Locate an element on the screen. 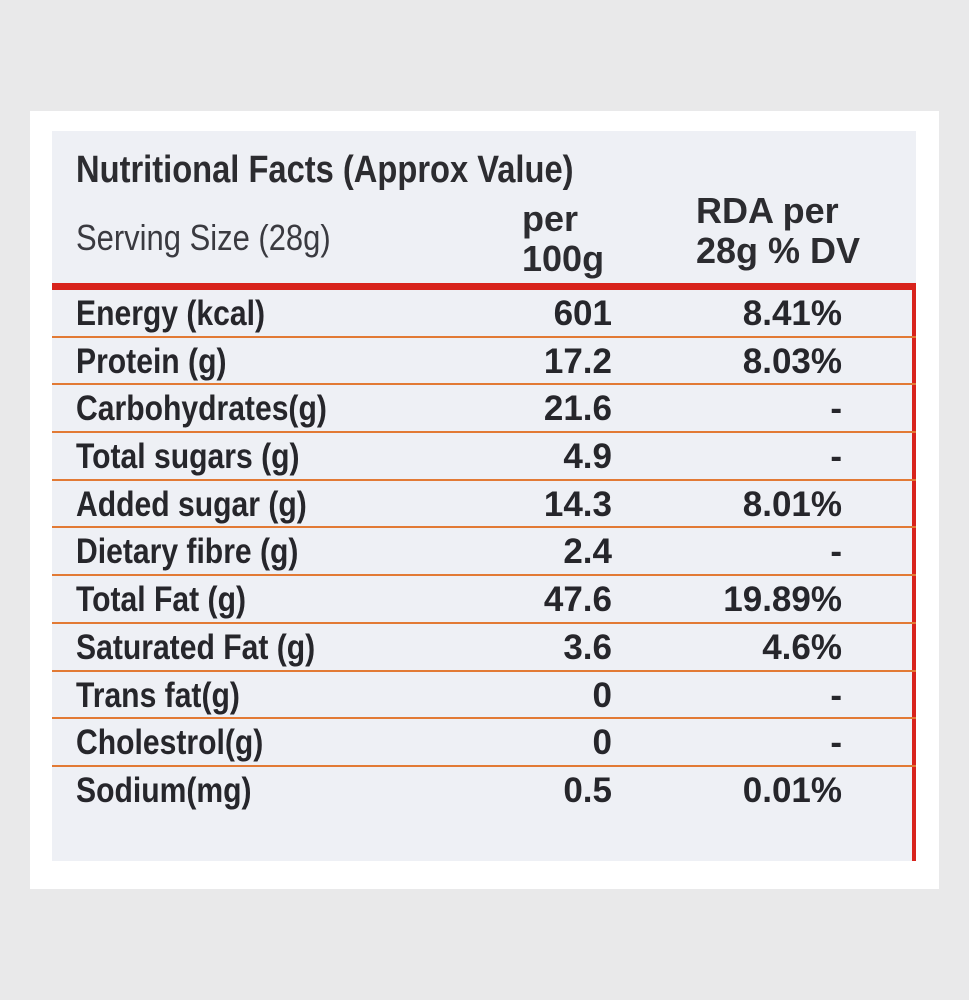 The width and height of the screenshot is (969, 1000). per-100g-value: 14.3 is located at coordinates (577, 504).